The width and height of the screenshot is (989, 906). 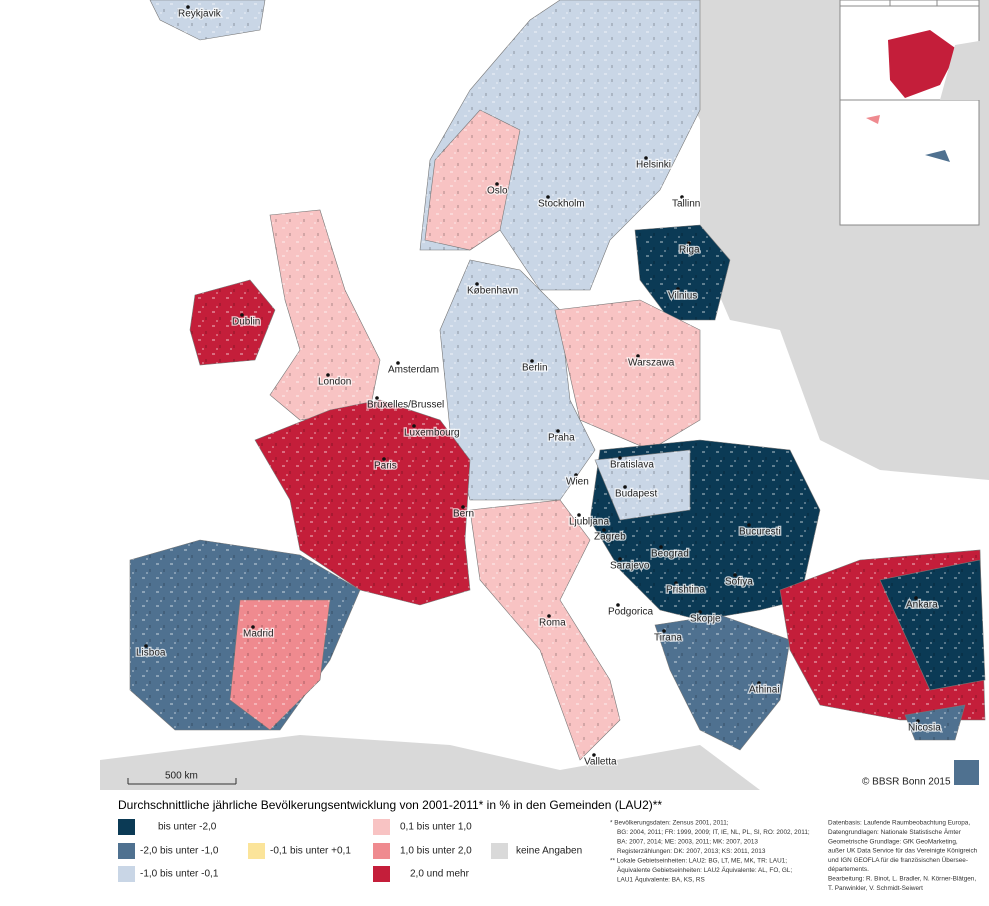 What do you see at coordinates (937, 156) in the screenshot?
I see `acores-shape` at bounding box center [937, 156].